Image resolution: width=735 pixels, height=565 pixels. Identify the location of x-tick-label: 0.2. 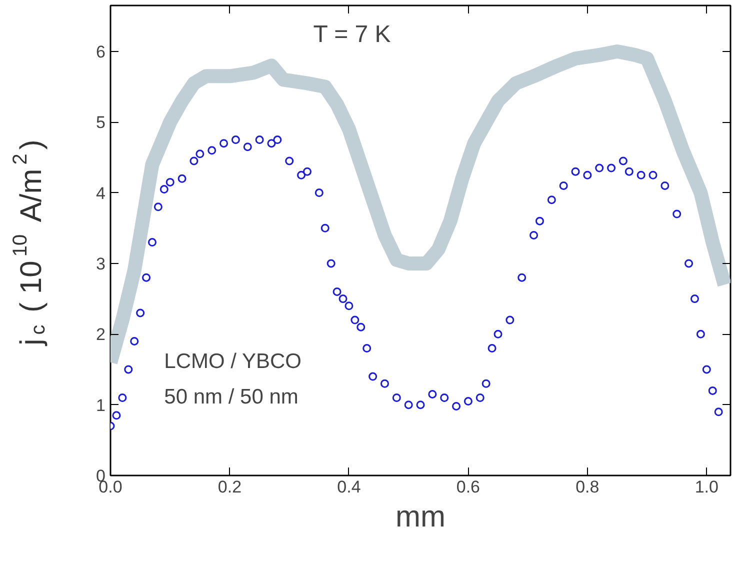
(230, 487).